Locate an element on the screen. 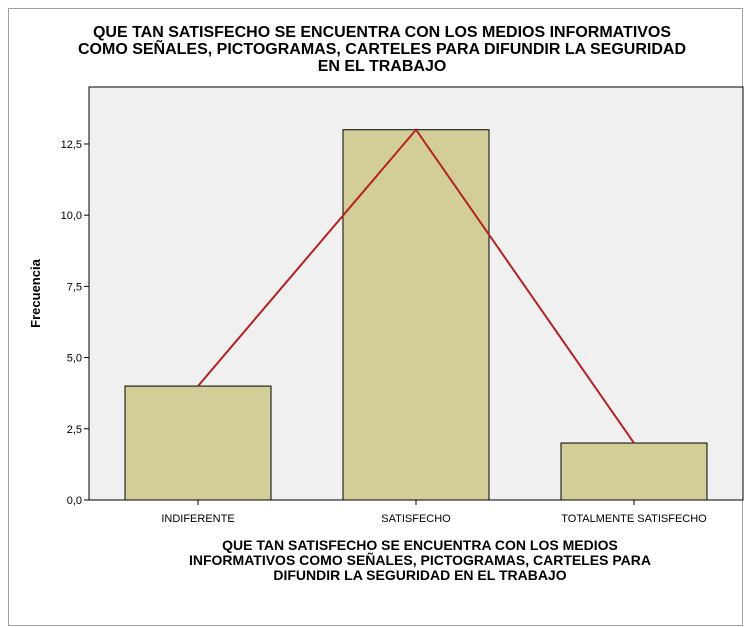 This screenshot has height=627, width=744. y-tick-label: 12,5 is located at coordinates (71, 145).